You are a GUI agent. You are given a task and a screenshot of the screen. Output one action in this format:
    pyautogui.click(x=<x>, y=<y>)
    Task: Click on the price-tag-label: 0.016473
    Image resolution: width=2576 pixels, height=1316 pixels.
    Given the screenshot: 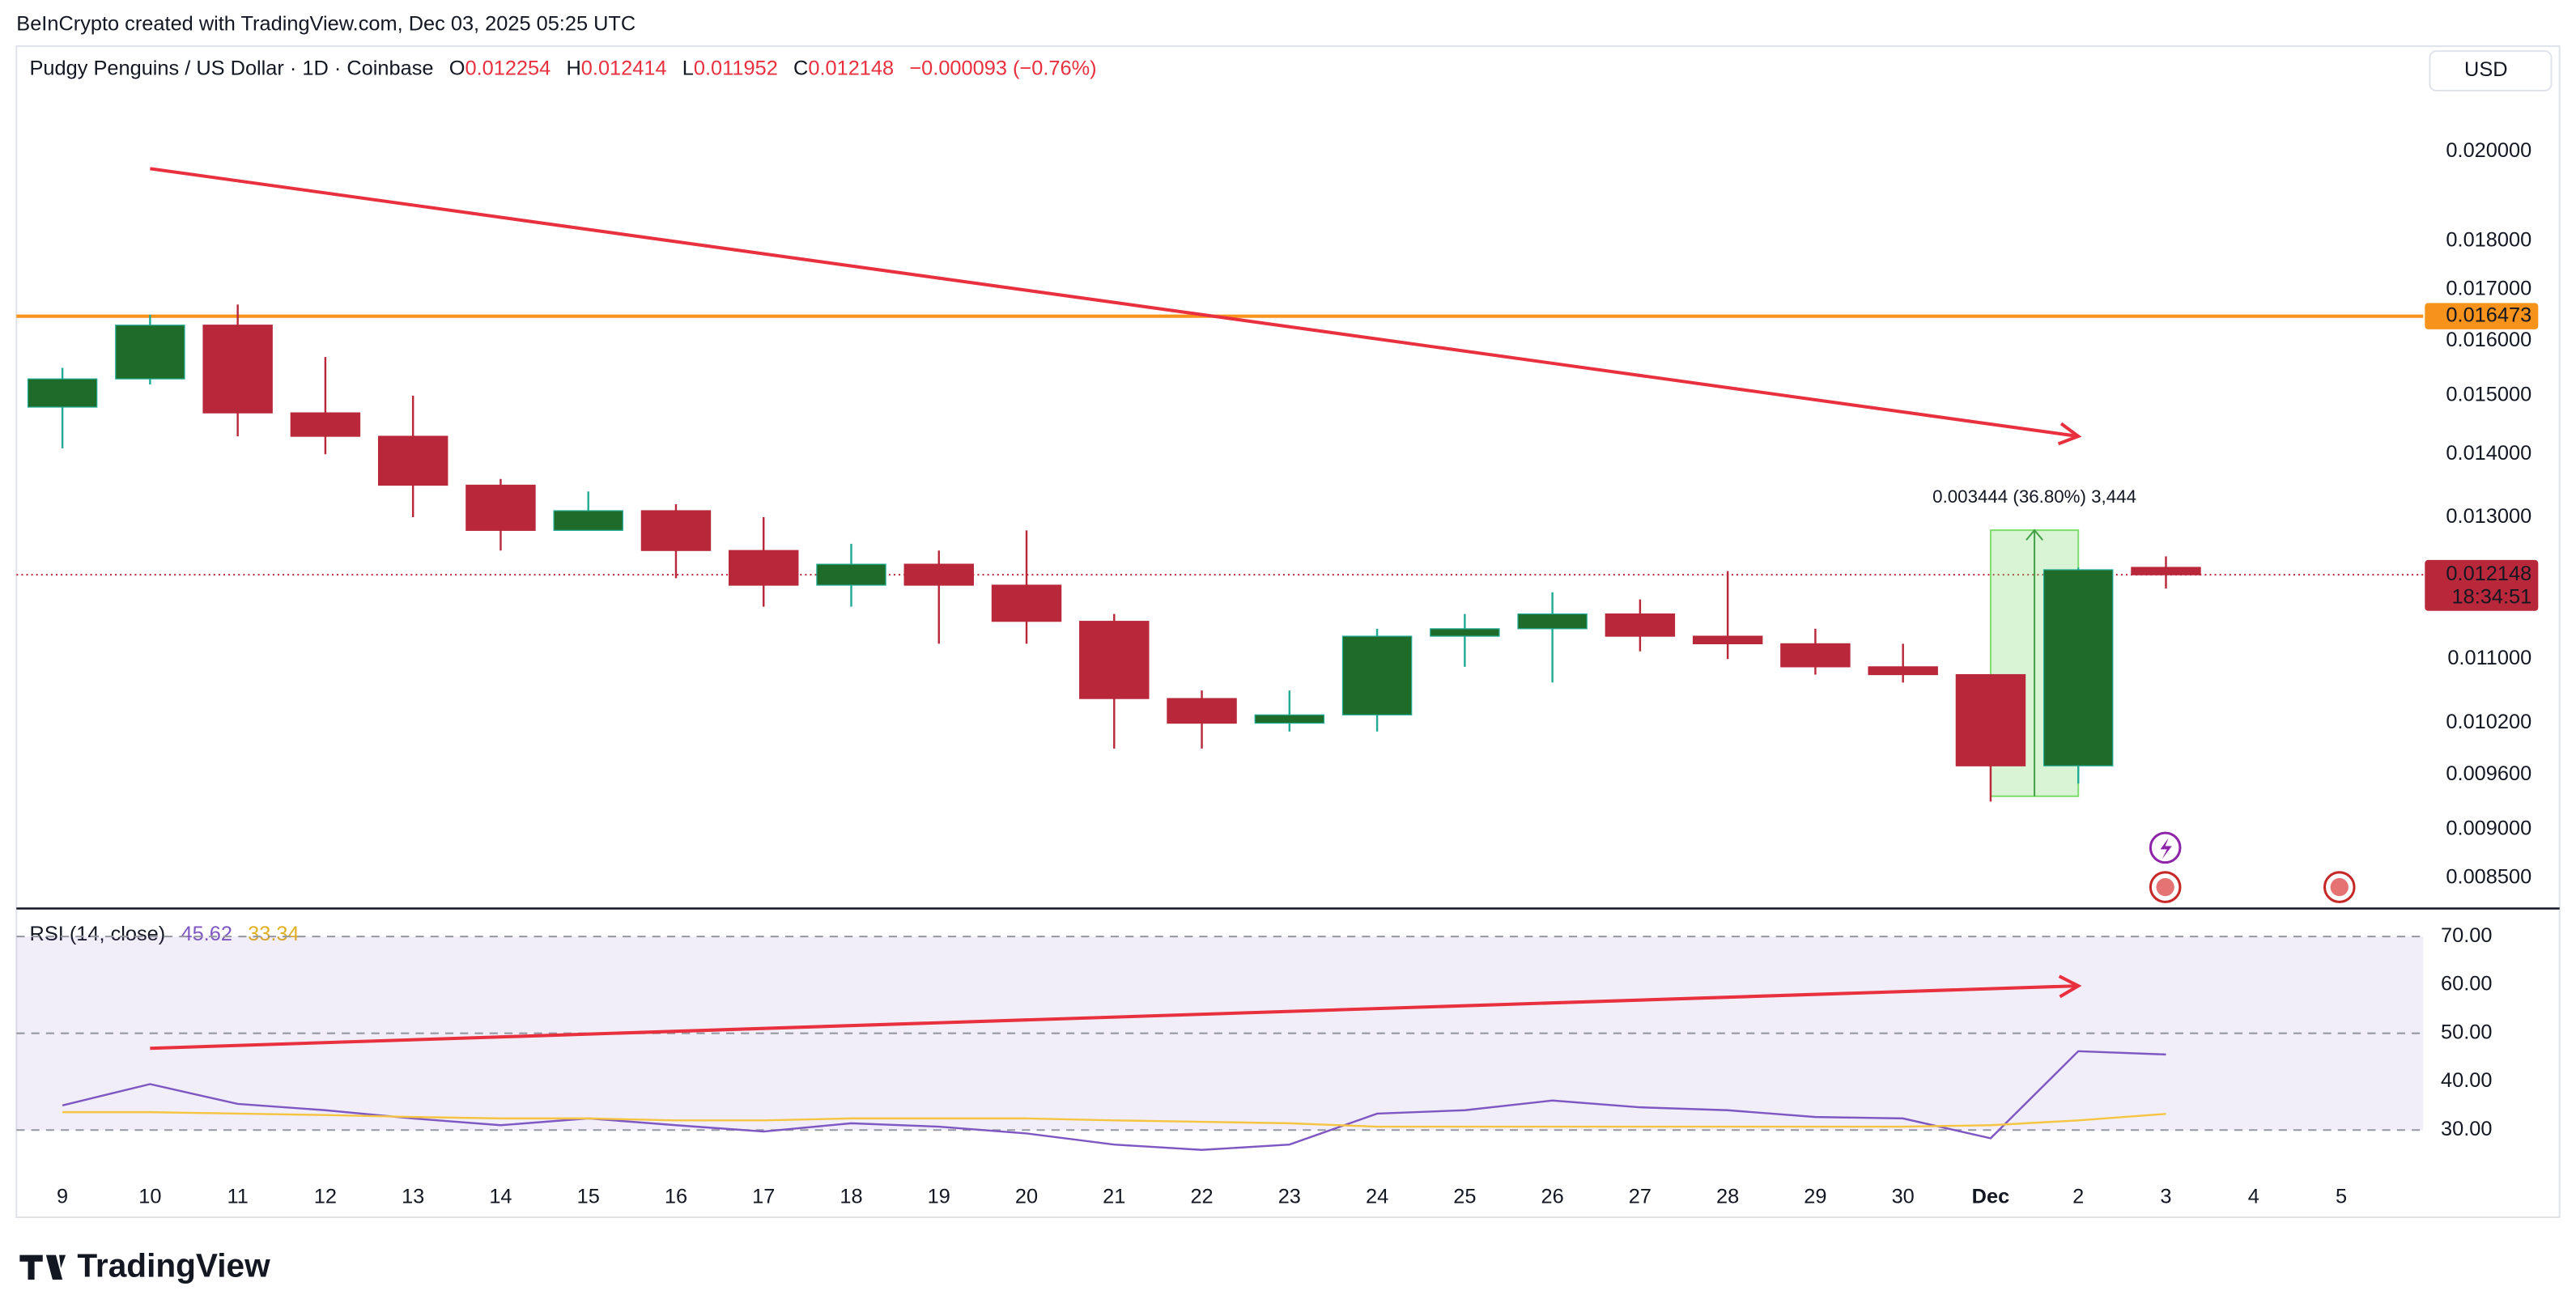 What is the action you would take?
    pyautogui.click(x=2489, y=315)
    